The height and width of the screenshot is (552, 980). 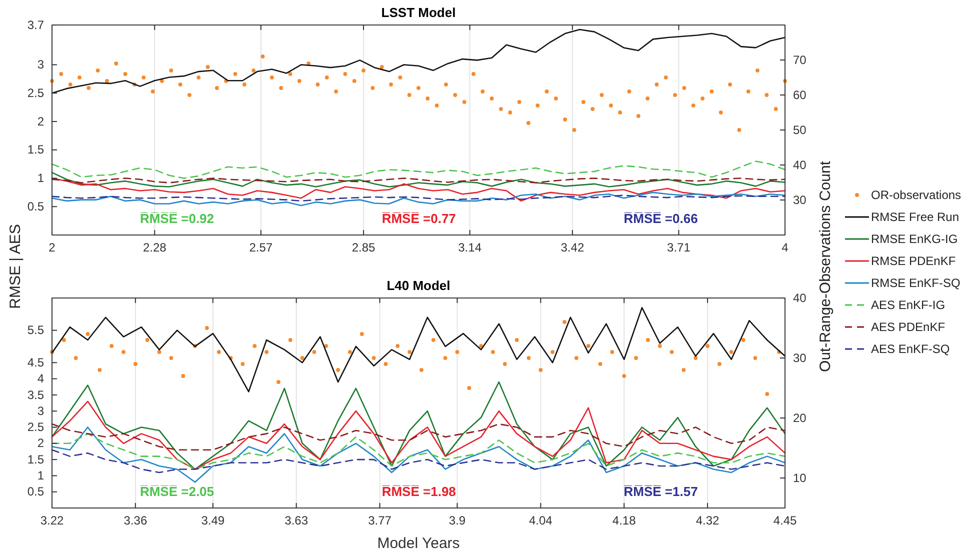 What do you see at coordinates (380, 521) in the screenshot?
I see `x-tick-label: 3.77` at bounding box center [380, 521].